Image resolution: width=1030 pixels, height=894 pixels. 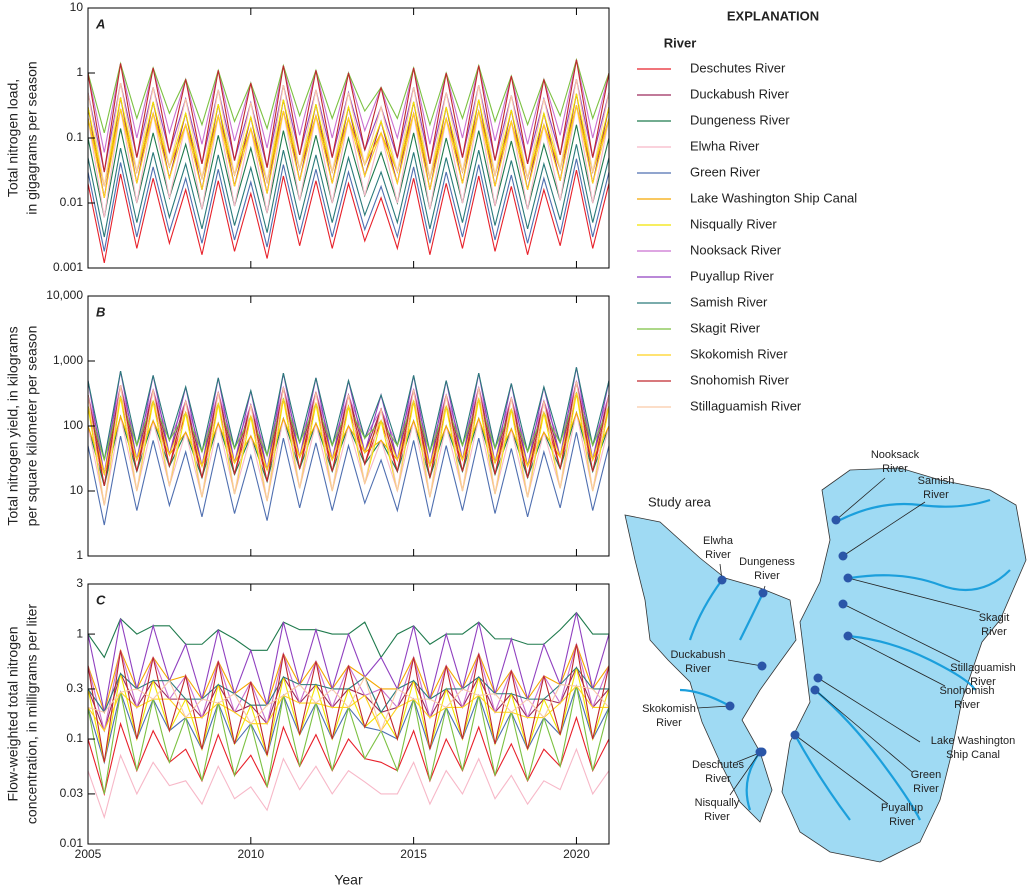 I want to click on y-tick-label: 0.3, so click(x=74, y=688).